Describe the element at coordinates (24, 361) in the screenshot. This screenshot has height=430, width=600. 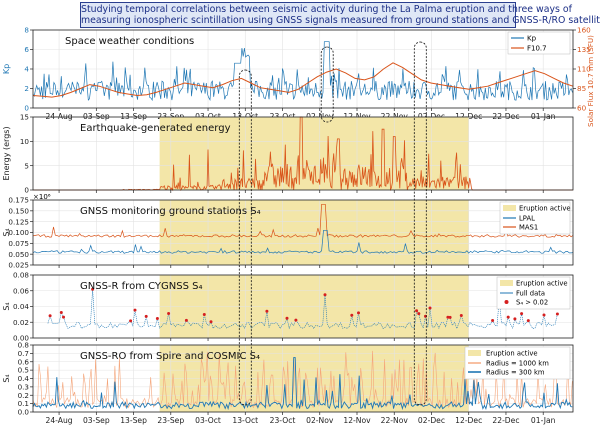
I see `y-tick-label: 0.6` at that location.